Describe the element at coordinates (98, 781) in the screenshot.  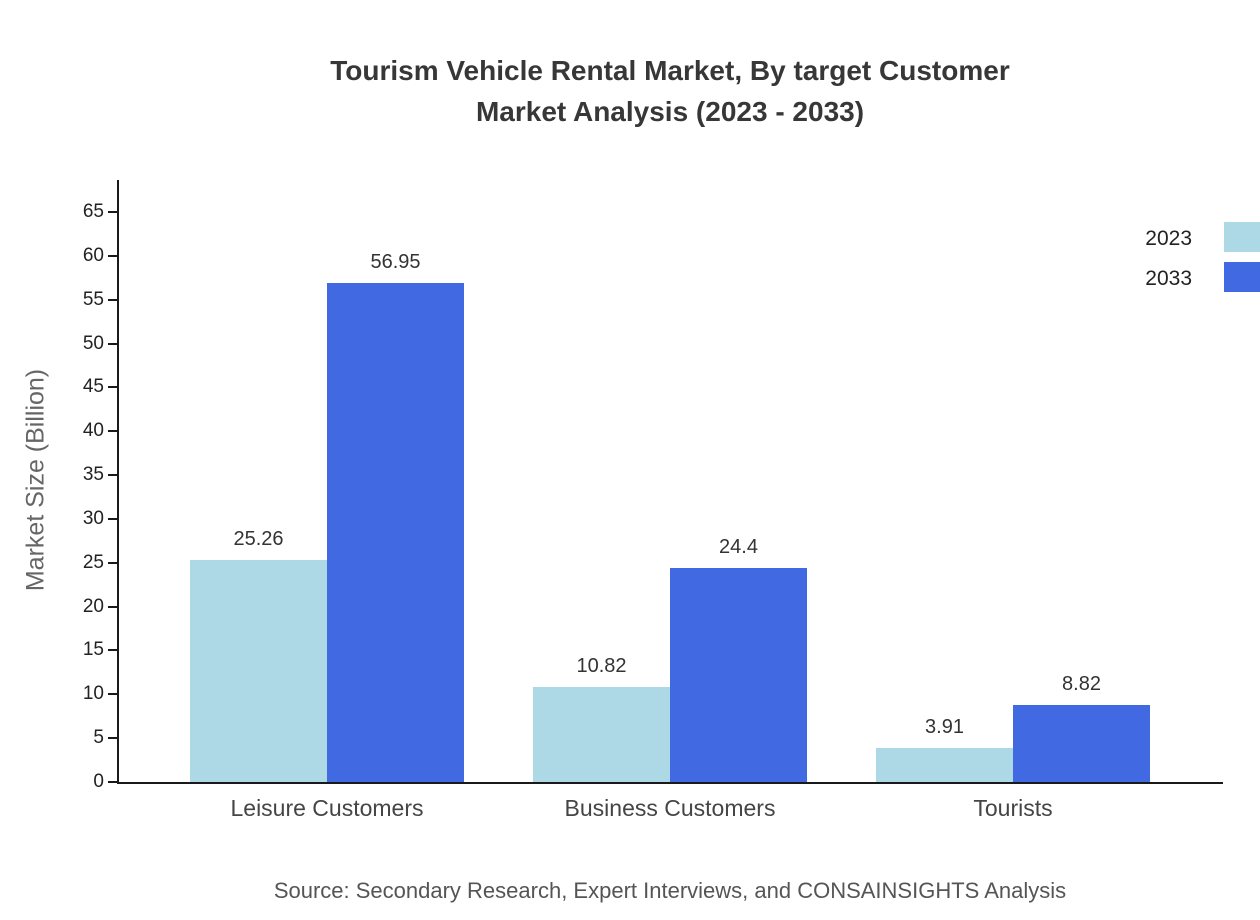
I see `y-tick-label-0: 0` at that location.